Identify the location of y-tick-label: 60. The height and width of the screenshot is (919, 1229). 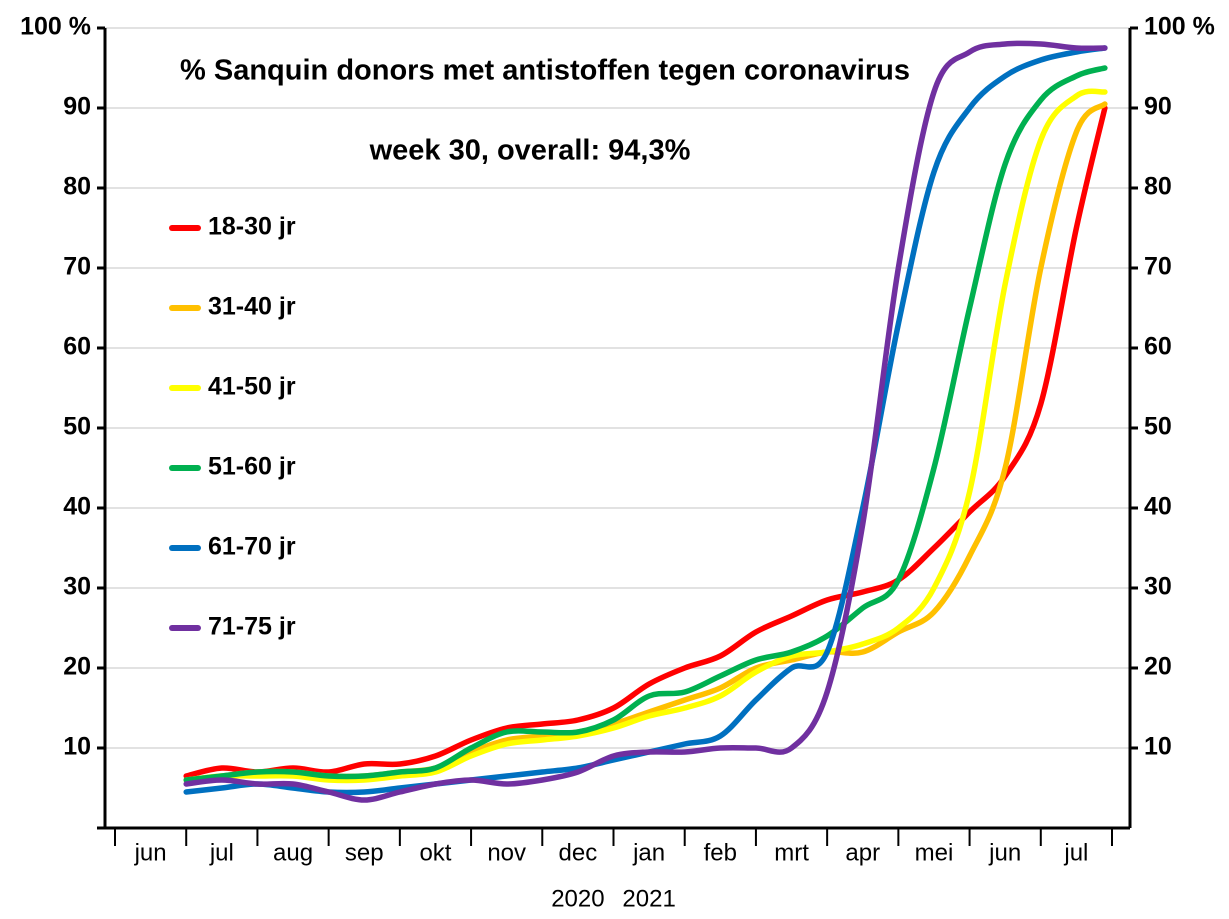
(77, 347).